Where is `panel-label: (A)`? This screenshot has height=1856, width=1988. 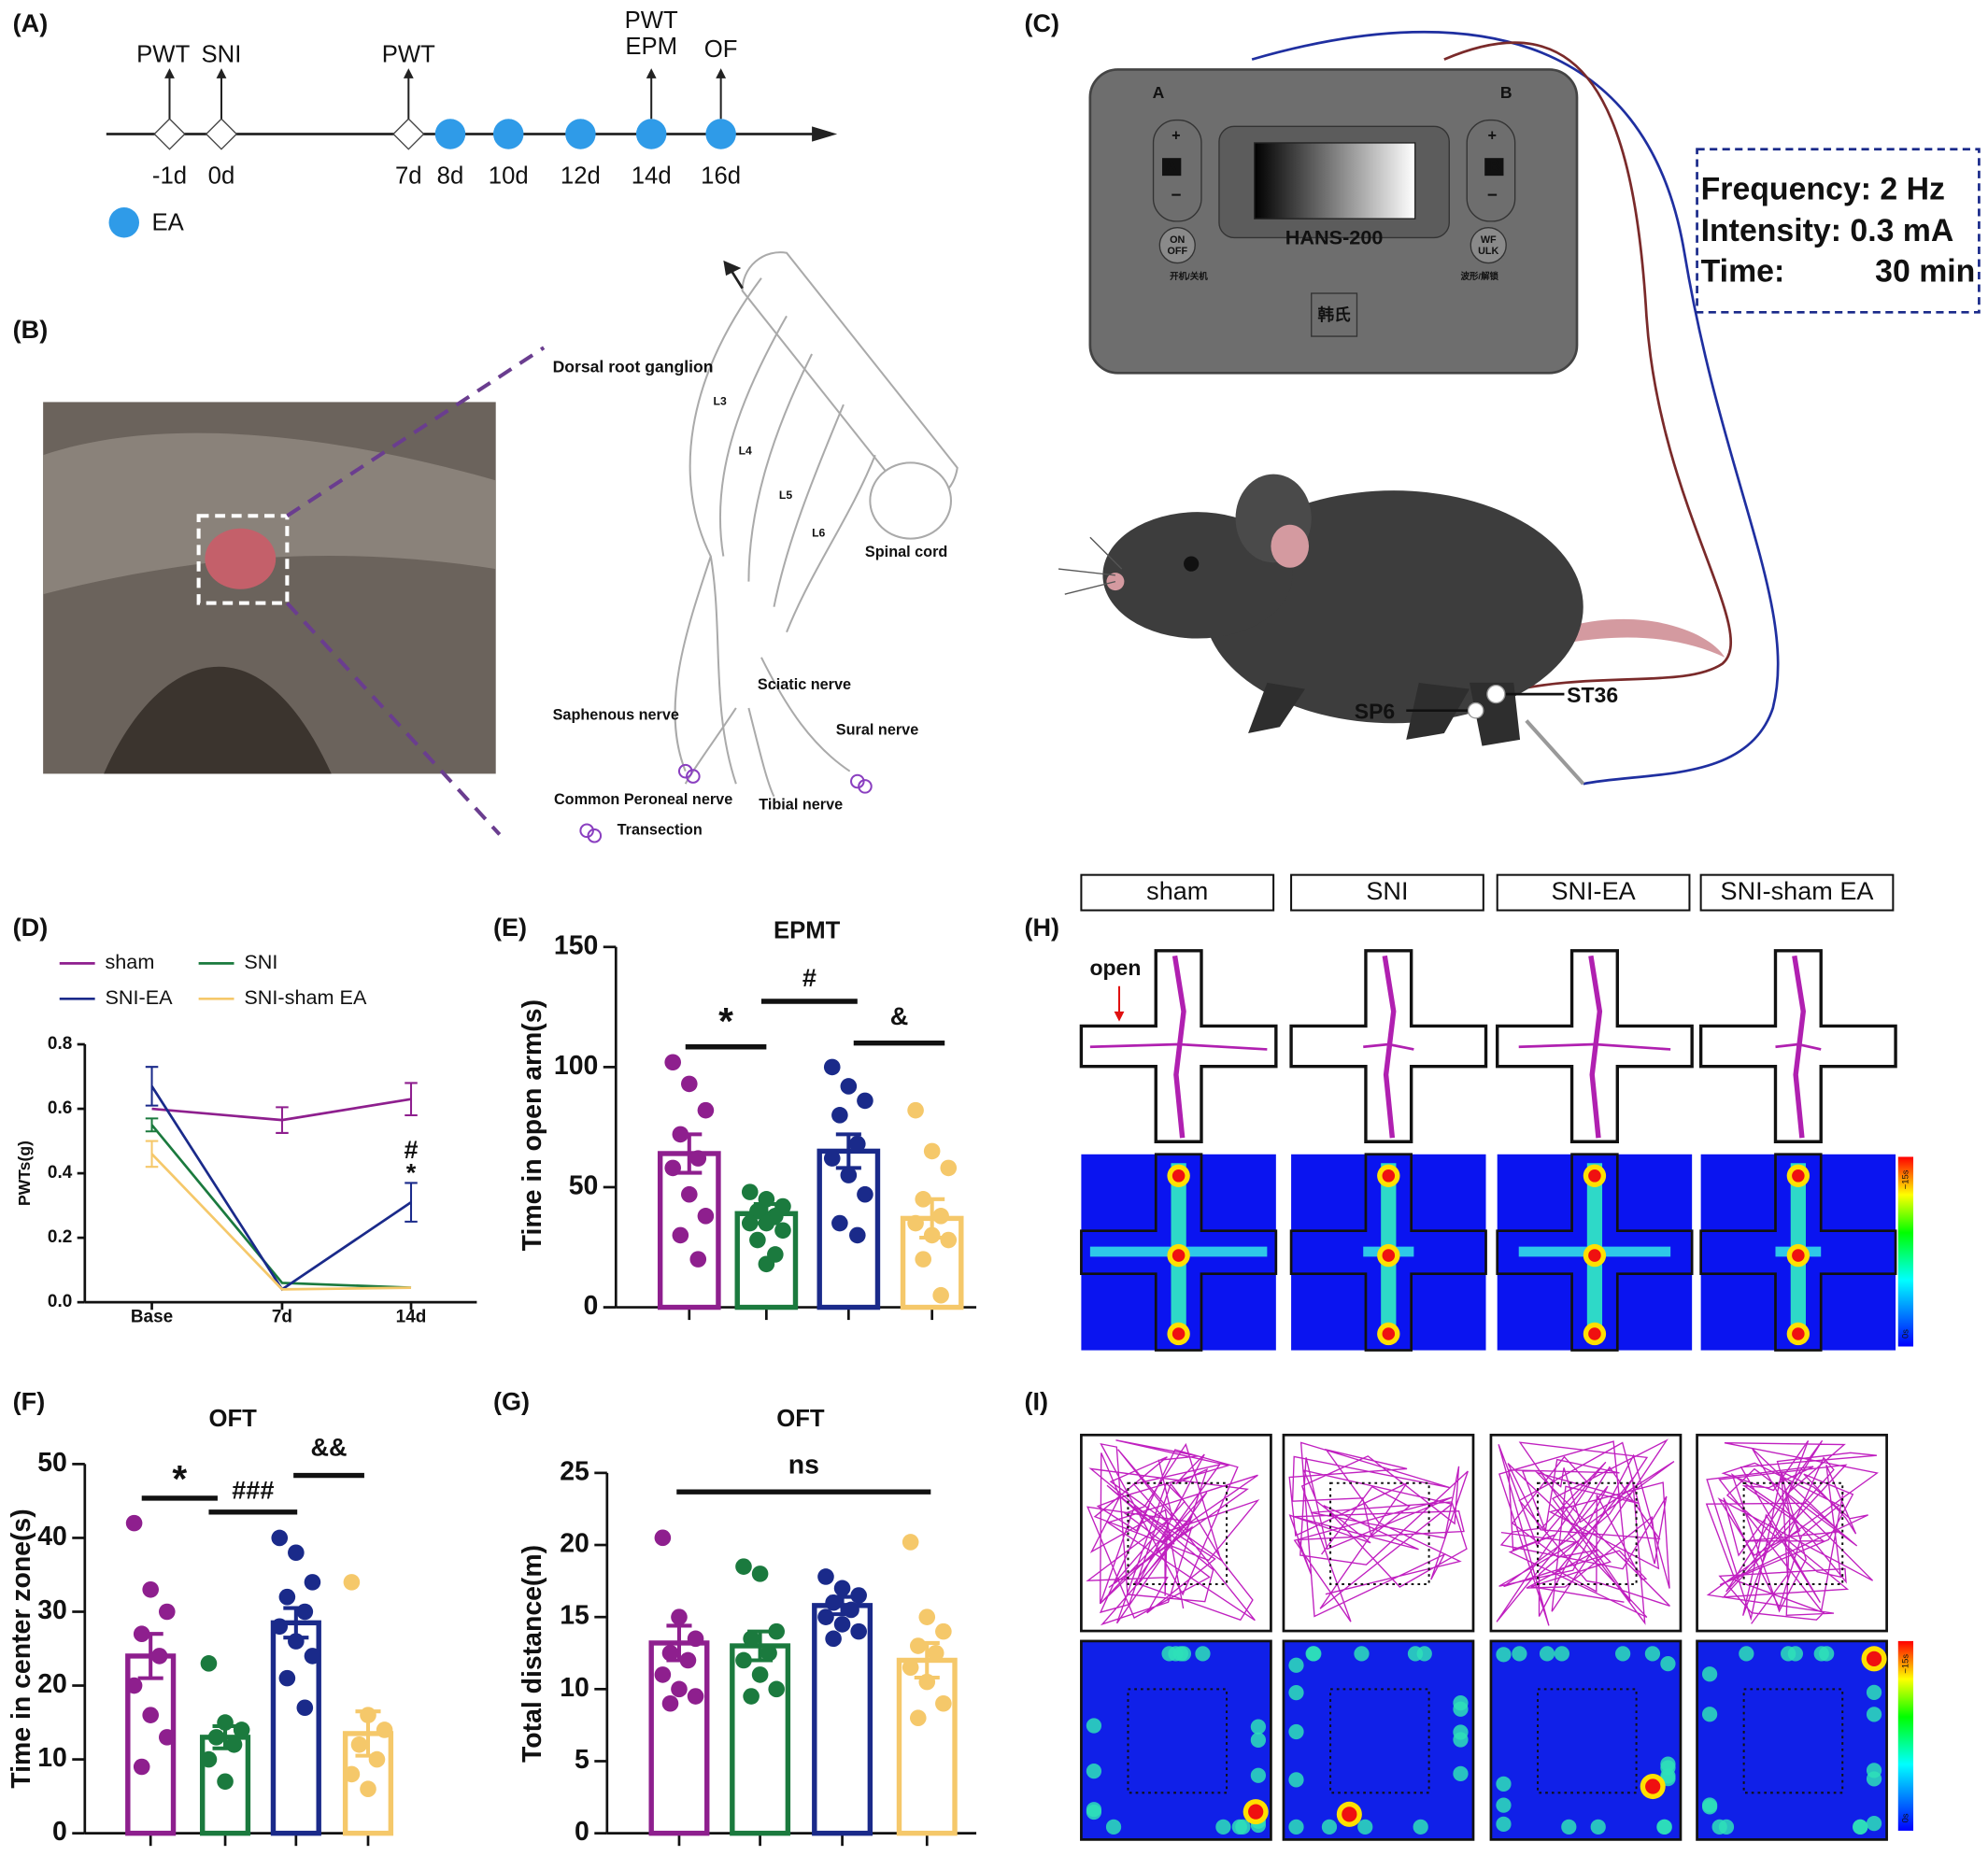 panel-label: (A) is located at coordinates (31, 22).